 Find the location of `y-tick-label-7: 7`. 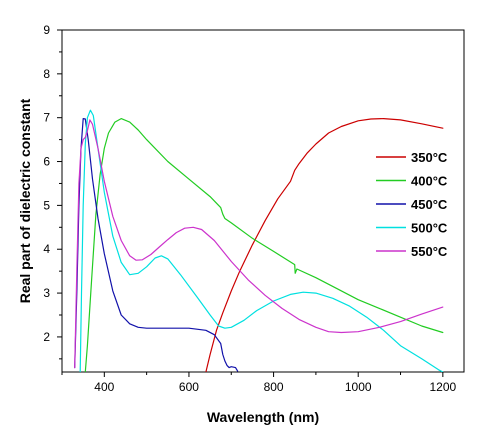

y-tick-label-7: 7 is located at coordinates (46, 118).